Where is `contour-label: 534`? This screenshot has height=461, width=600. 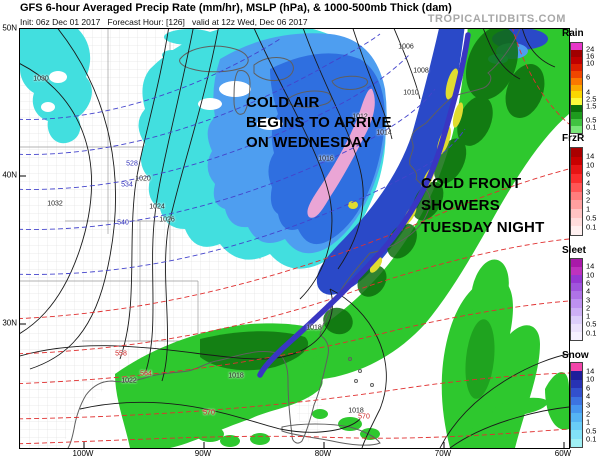 contour-label: 534 is located at coordinates (127, 185).